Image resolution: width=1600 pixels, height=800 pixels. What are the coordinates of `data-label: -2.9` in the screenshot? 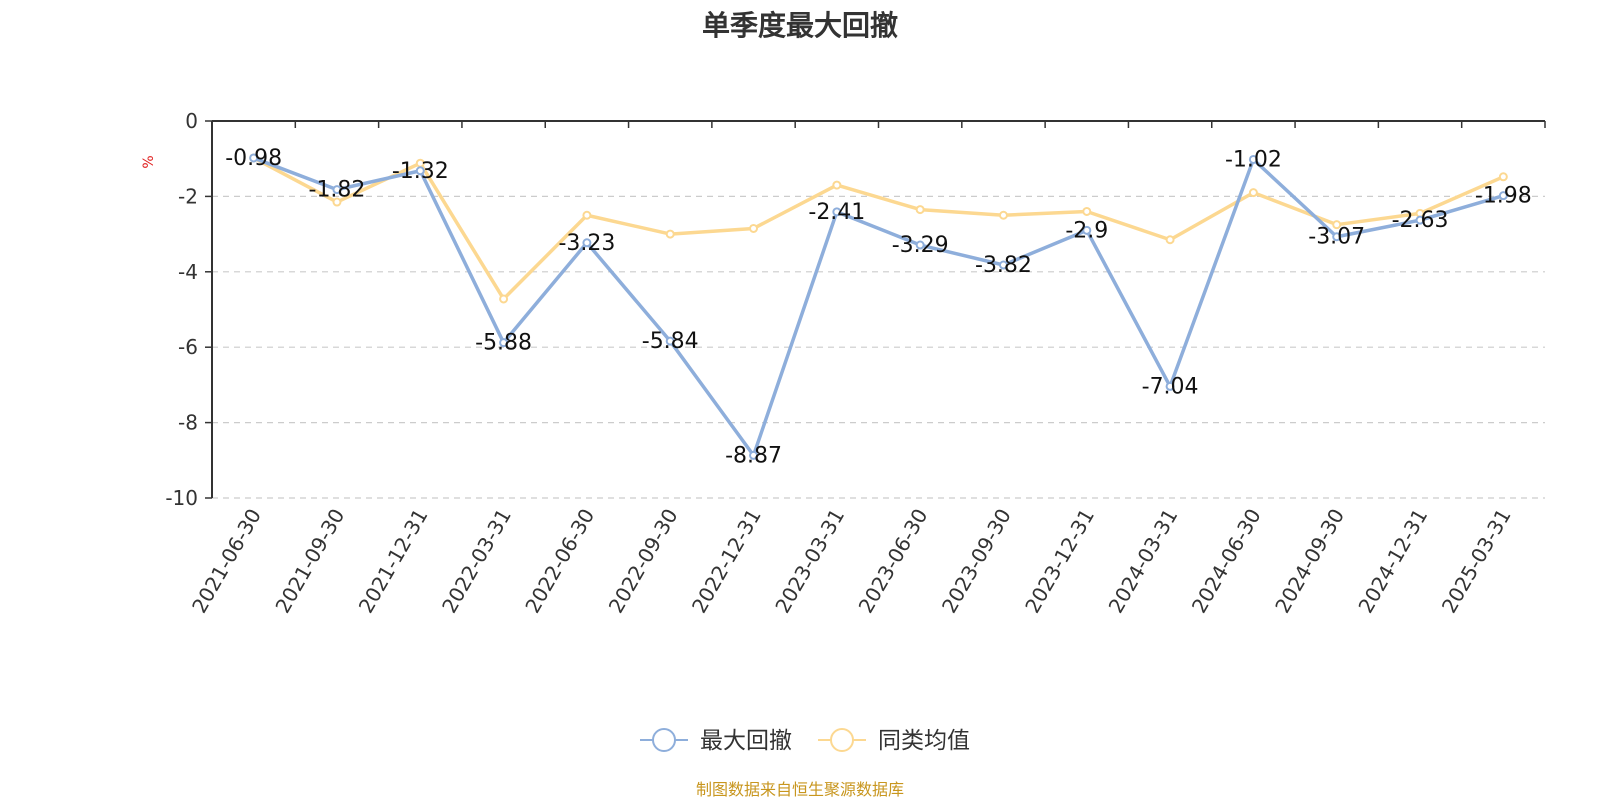 It's located at (1086, 230).